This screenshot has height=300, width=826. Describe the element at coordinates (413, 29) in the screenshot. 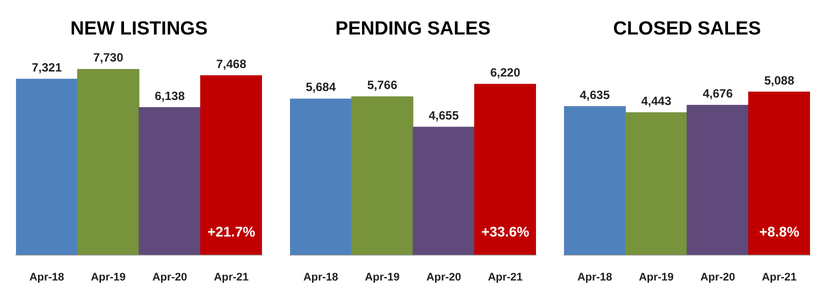

I see `chart-title: PENDING SALES` at that location.